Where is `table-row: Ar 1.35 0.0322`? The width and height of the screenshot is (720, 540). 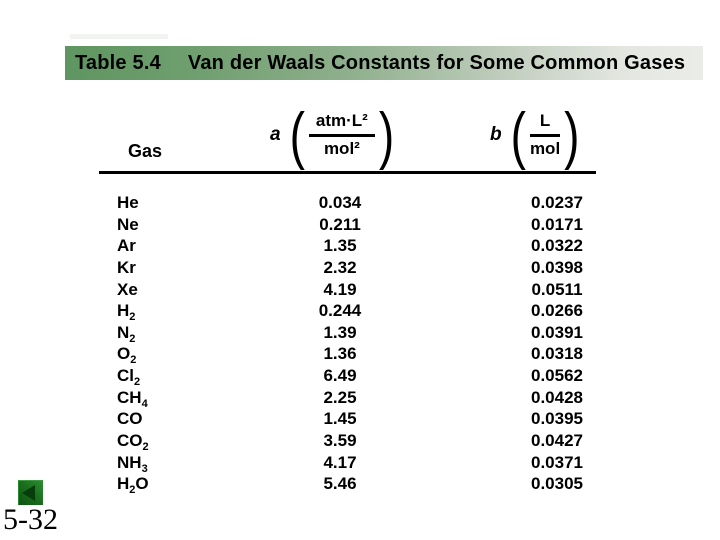
table-row: Ar 1.35 0.0322 is located at coordinates (360, 246).